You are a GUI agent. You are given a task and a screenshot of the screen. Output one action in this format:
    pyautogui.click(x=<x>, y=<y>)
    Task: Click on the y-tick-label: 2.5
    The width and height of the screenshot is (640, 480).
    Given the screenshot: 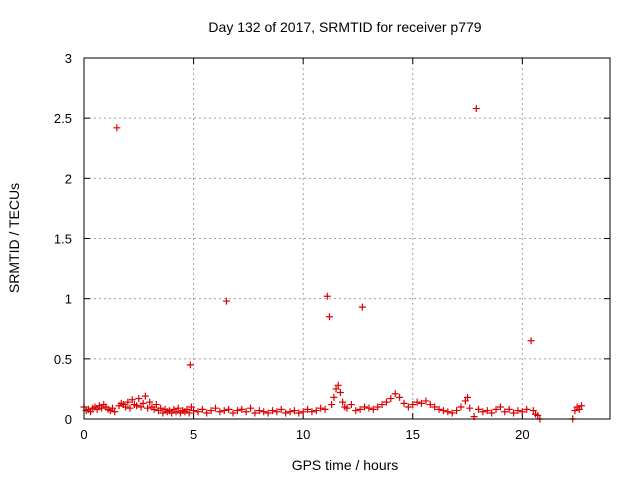 What is the action you would take?
    pyautogui.click(x=63, y=118)
    